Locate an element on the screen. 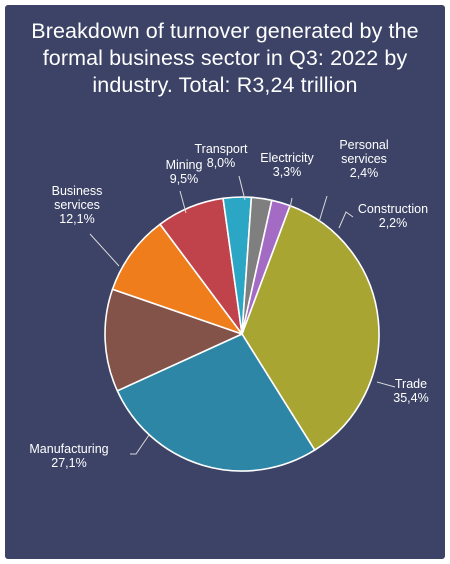 This screenshot has height=564, width=450. pie-slice-trade is located at coordinates (310, 327).